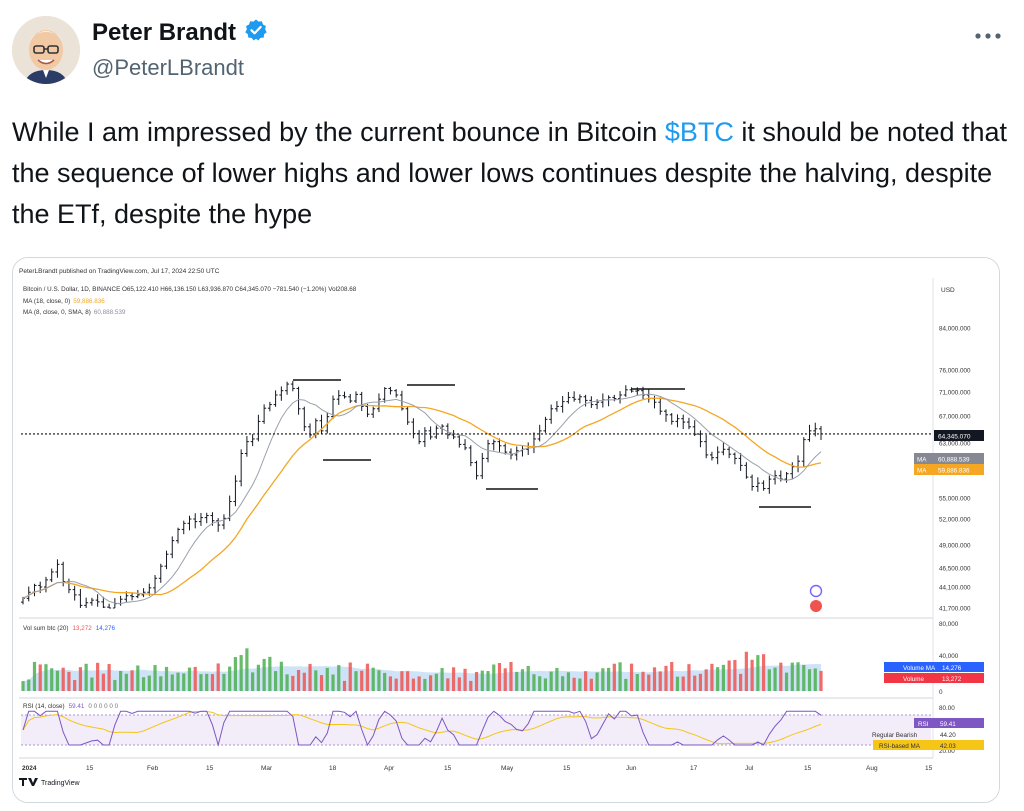  I want to click on avatar, so click(46, 50).